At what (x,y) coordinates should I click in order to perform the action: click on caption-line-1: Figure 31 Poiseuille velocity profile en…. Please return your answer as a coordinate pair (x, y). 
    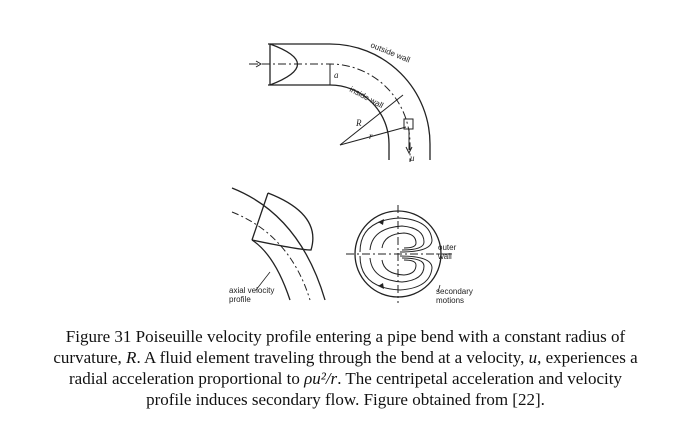
    Looking at the image, I should click on (345, 336).